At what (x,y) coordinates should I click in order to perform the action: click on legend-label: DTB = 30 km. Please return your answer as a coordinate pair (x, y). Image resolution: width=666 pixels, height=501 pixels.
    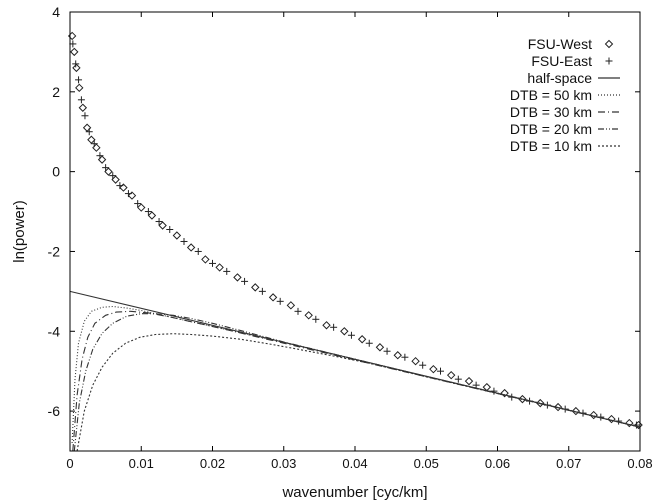
    Looking at the image, I should click on (551, 112).